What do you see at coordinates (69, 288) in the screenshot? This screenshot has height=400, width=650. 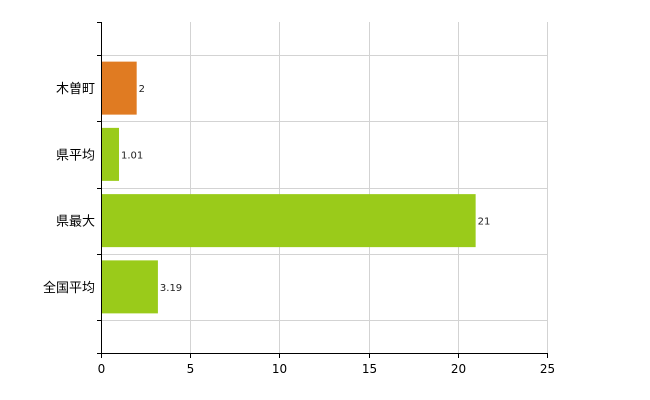 I see `category-label-4: 全国平均` at bounding box center [69, 288].